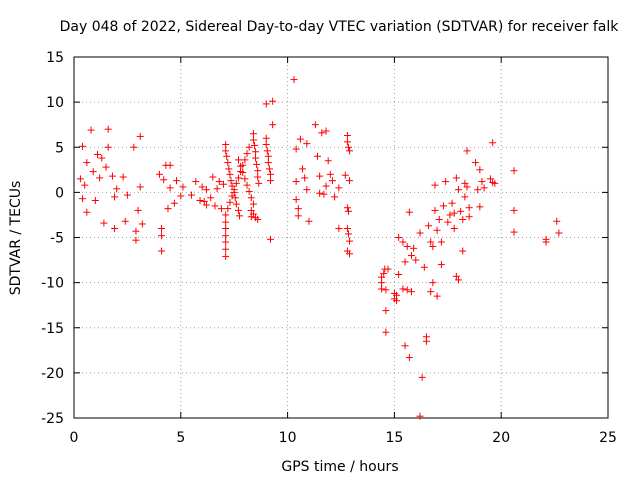 Image resolution: width=640 pixels, height=480 pixels. What do you see at coordinates (52, 374) in the screenshot?
I see `y-tick-label: -20` at bounding box center [52, 374].